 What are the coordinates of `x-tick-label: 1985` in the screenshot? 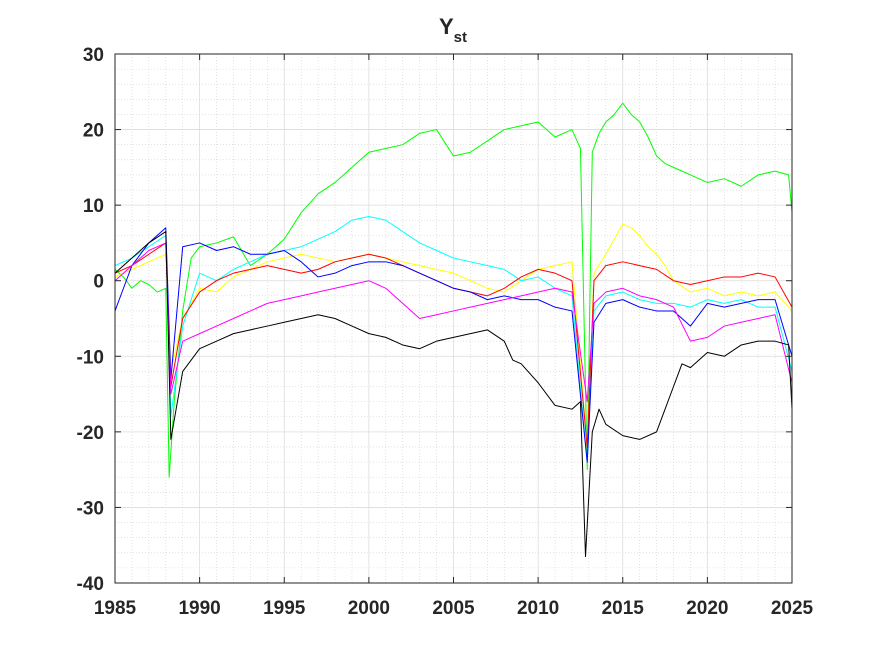 It's located at (115, 608).